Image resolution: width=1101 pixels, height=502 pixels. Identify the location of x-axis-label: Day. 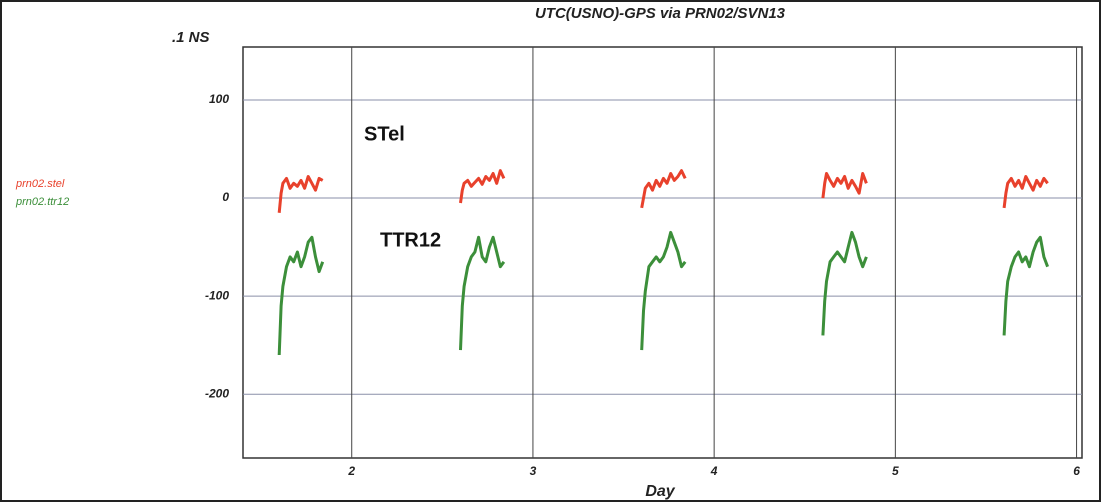
(660, 491).